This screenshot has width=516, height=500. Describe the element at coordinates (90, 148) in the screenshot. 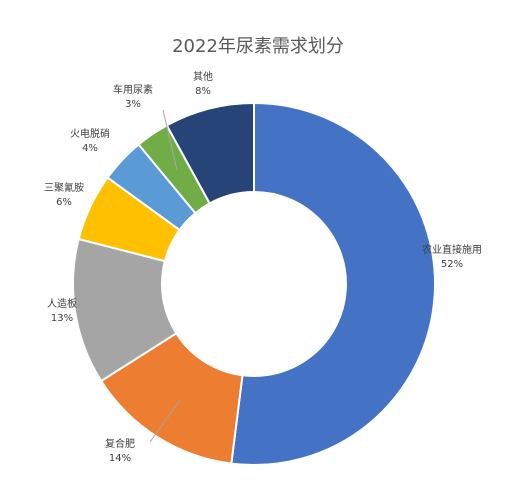

I see `label-denitration-value: 4%` at that location.